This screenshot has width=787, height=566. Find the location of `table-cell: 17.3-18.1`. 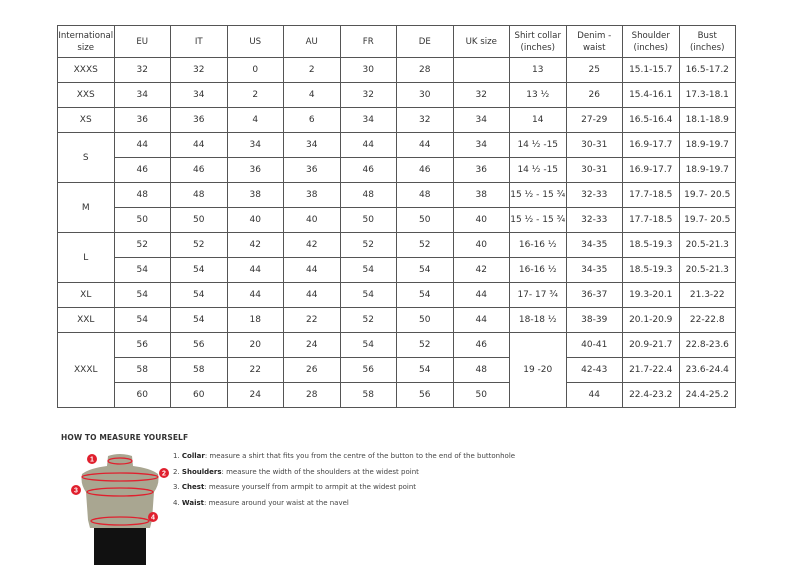

table-cell: 17.3-18.1 is located at coordinates (707, 95).